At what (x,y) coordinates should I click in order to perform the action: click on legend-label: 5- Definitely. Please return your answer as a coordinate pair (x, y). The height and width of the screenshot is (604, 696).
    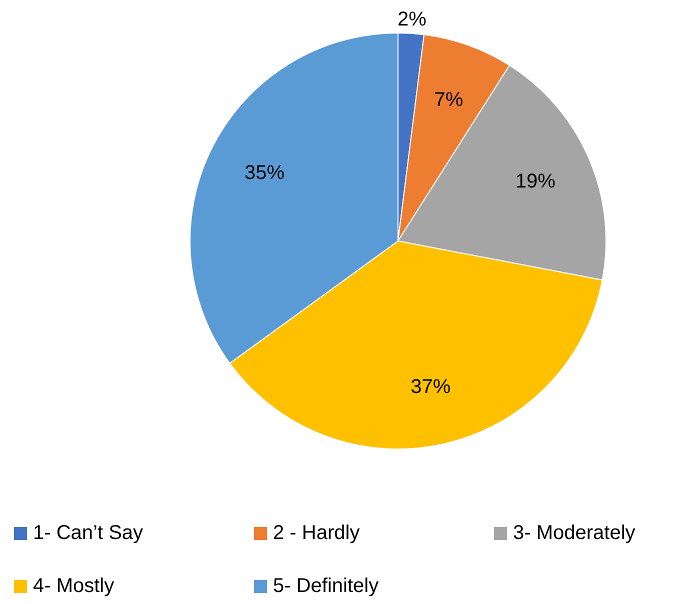
    Looking at the image, I should click on (326, 586).